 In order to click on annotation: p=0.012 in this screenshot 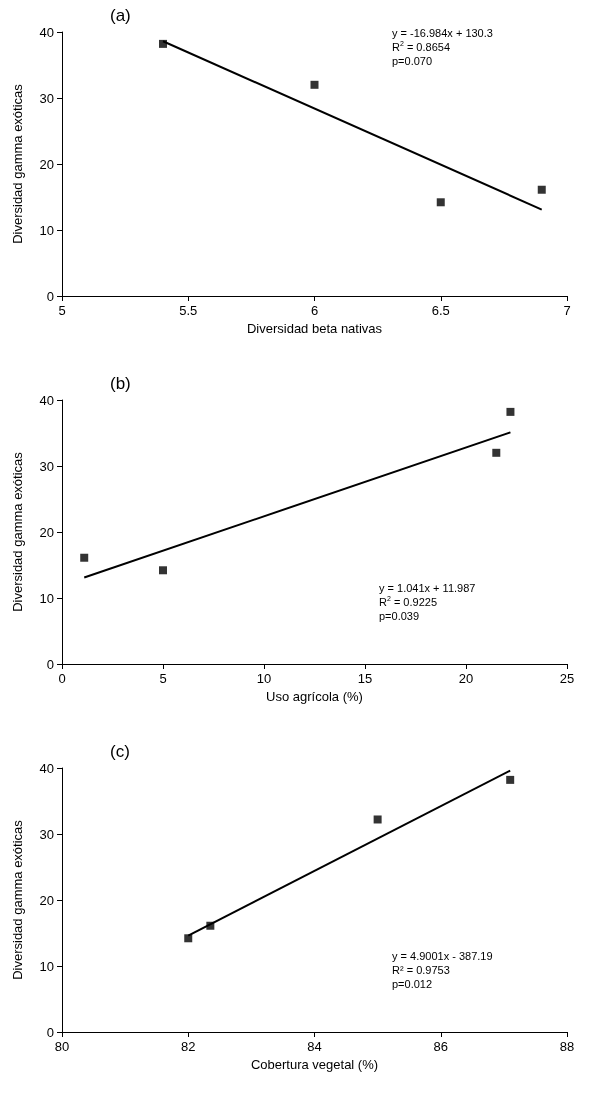, I will do `click(412, 984)`.